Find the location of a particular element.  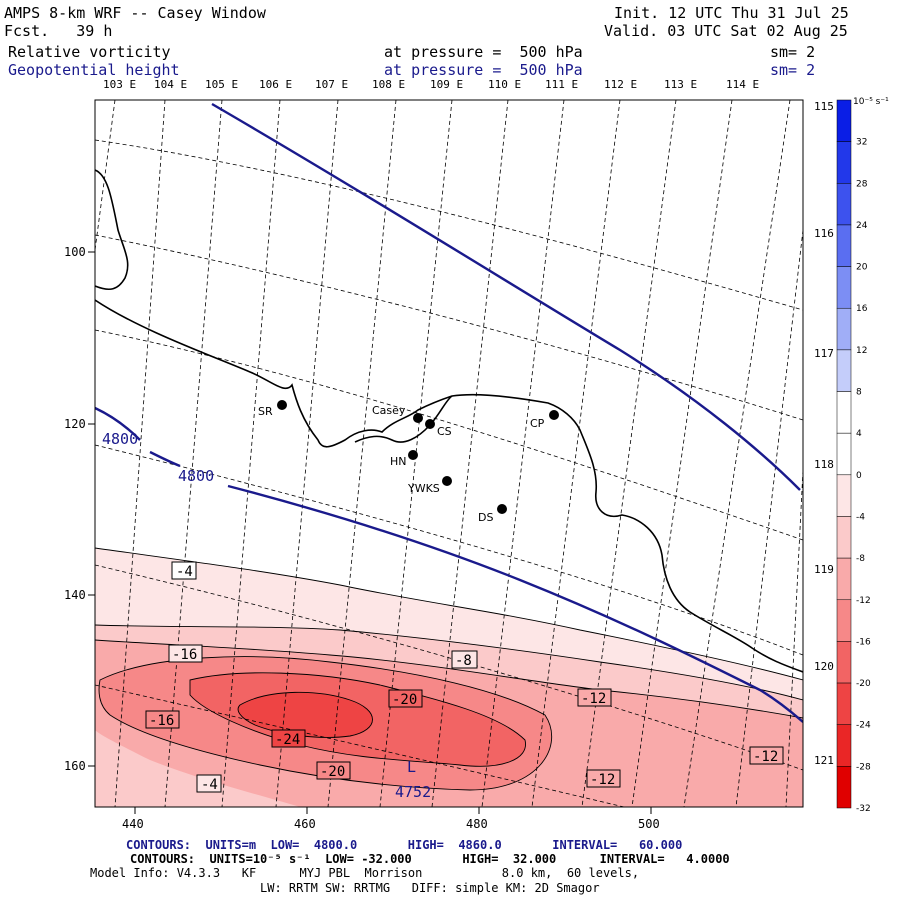

colorbar-tick-label: 24 is located at coordinates (862, 226).